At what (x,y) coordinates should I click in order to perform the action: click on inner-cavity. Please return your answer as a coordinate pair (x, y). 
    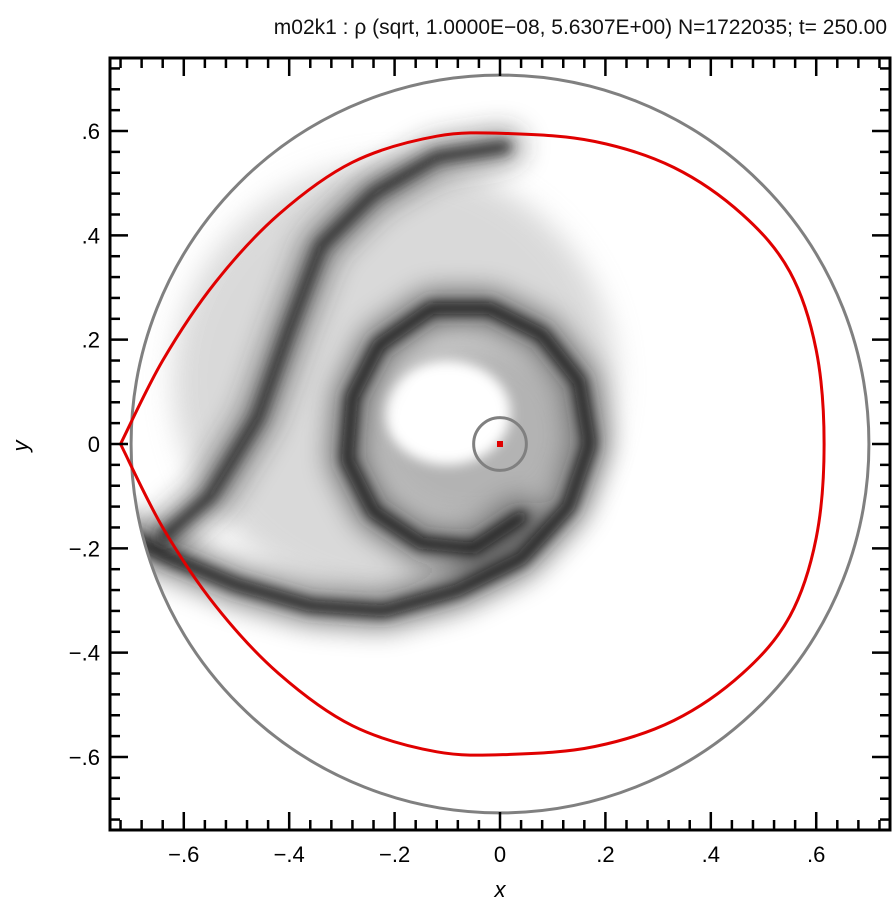
    Looking at the image, I should click on (447, 412).